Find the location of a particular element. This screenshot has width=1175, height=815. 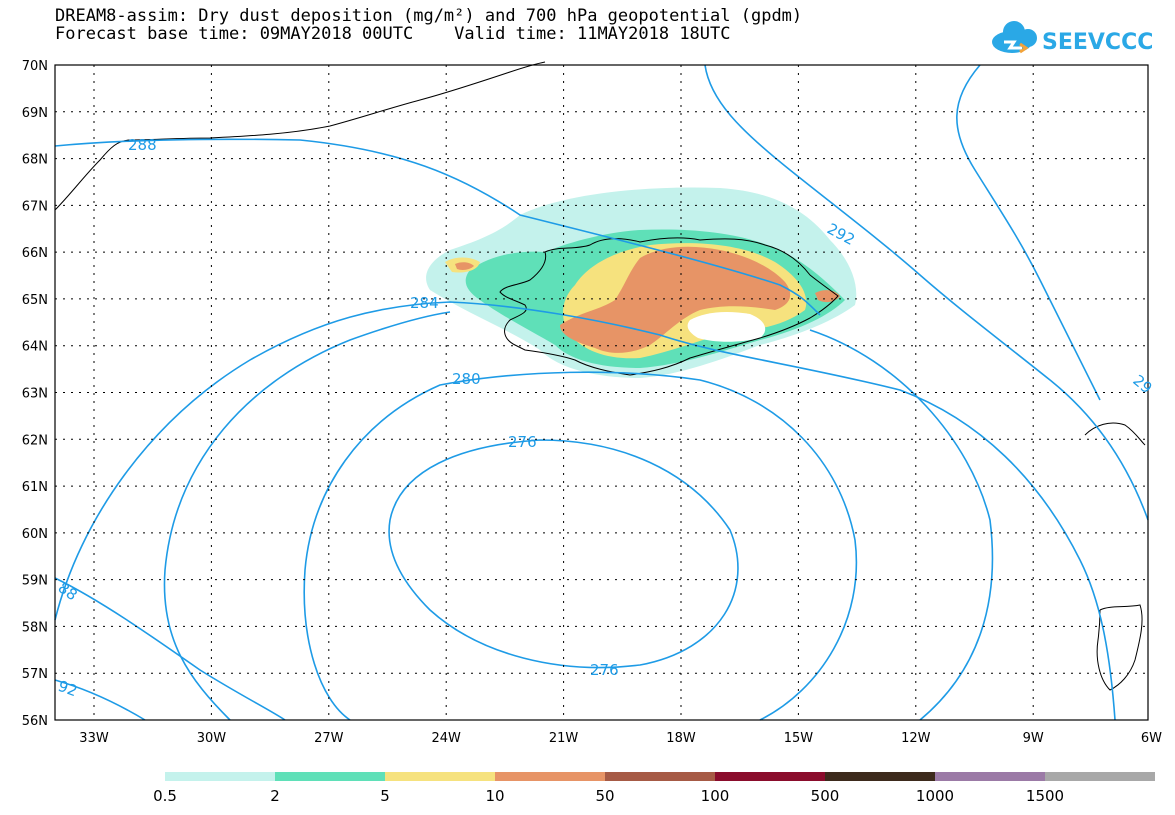

latitude-label: 65N is located at coordinates (35, 300).